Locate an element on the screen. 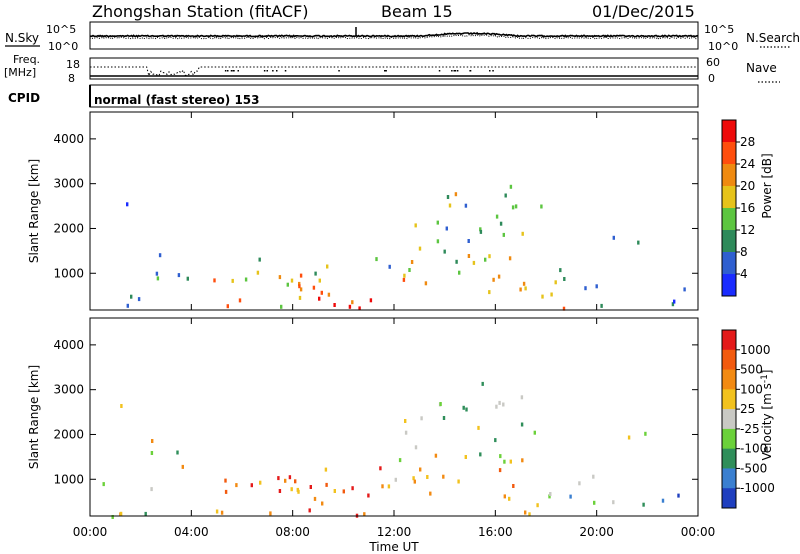 Image resolution: width=800 pixels, height=554 pixels. colorbar-tick-label: -1000 is located at coordinates (757, 488).